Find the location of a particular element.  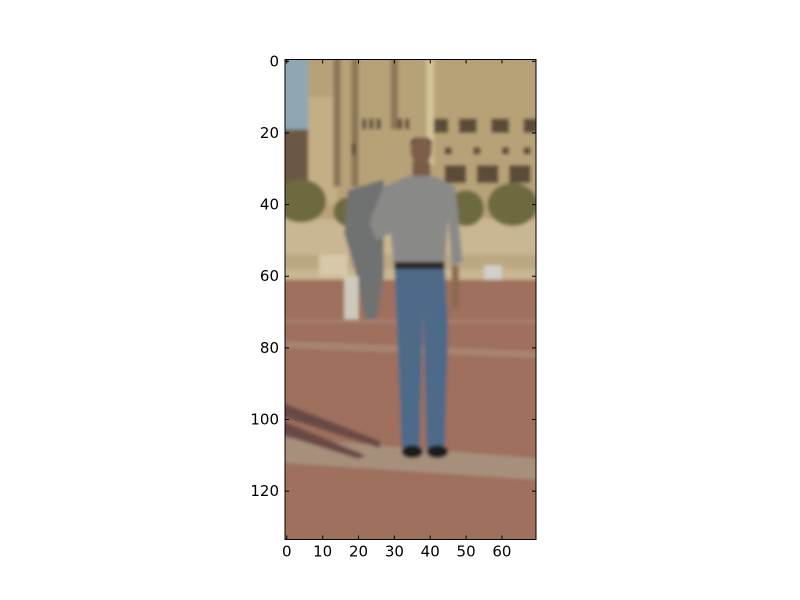

y-tick-label: 40 is located at coordinates (269, 205).